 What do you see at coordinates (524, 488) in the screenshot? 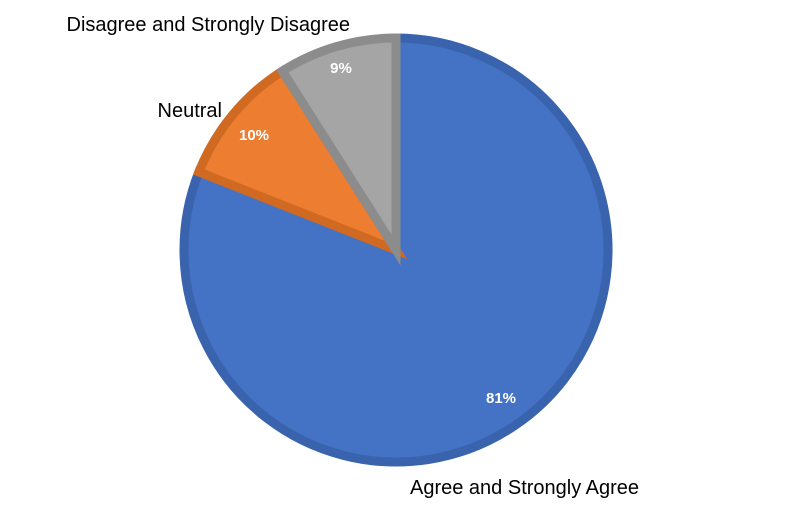
I see `category-label-agree-and-strongly-agree: Agree and Strongly Agree` at bounding box center [524, 488].